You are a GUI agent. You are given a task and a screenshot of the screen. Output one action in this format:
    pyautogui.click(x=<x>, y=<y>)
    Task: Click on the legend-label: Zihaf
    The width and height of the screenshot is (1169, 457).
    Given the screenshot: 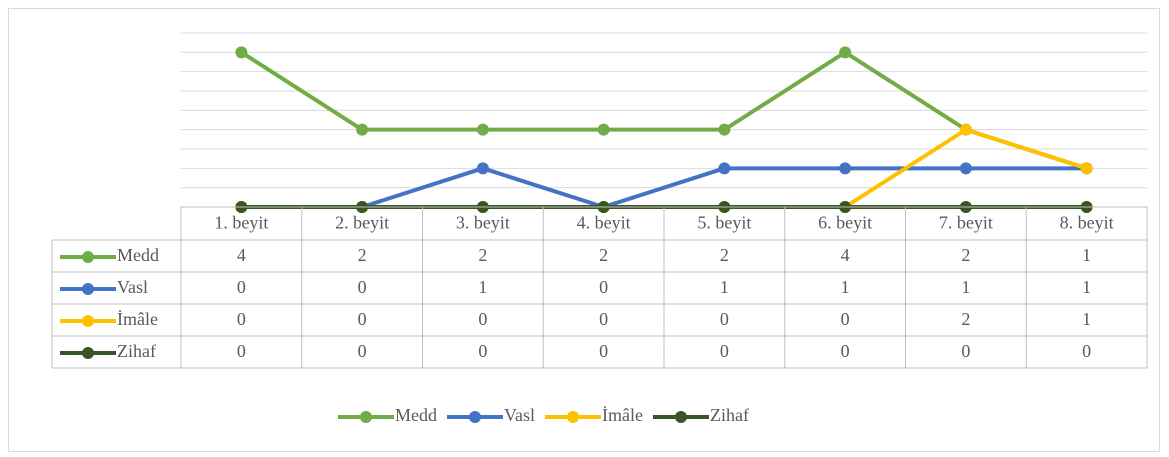 What is the action you would take?
    pyautogui.click(x=729, y=415)
    